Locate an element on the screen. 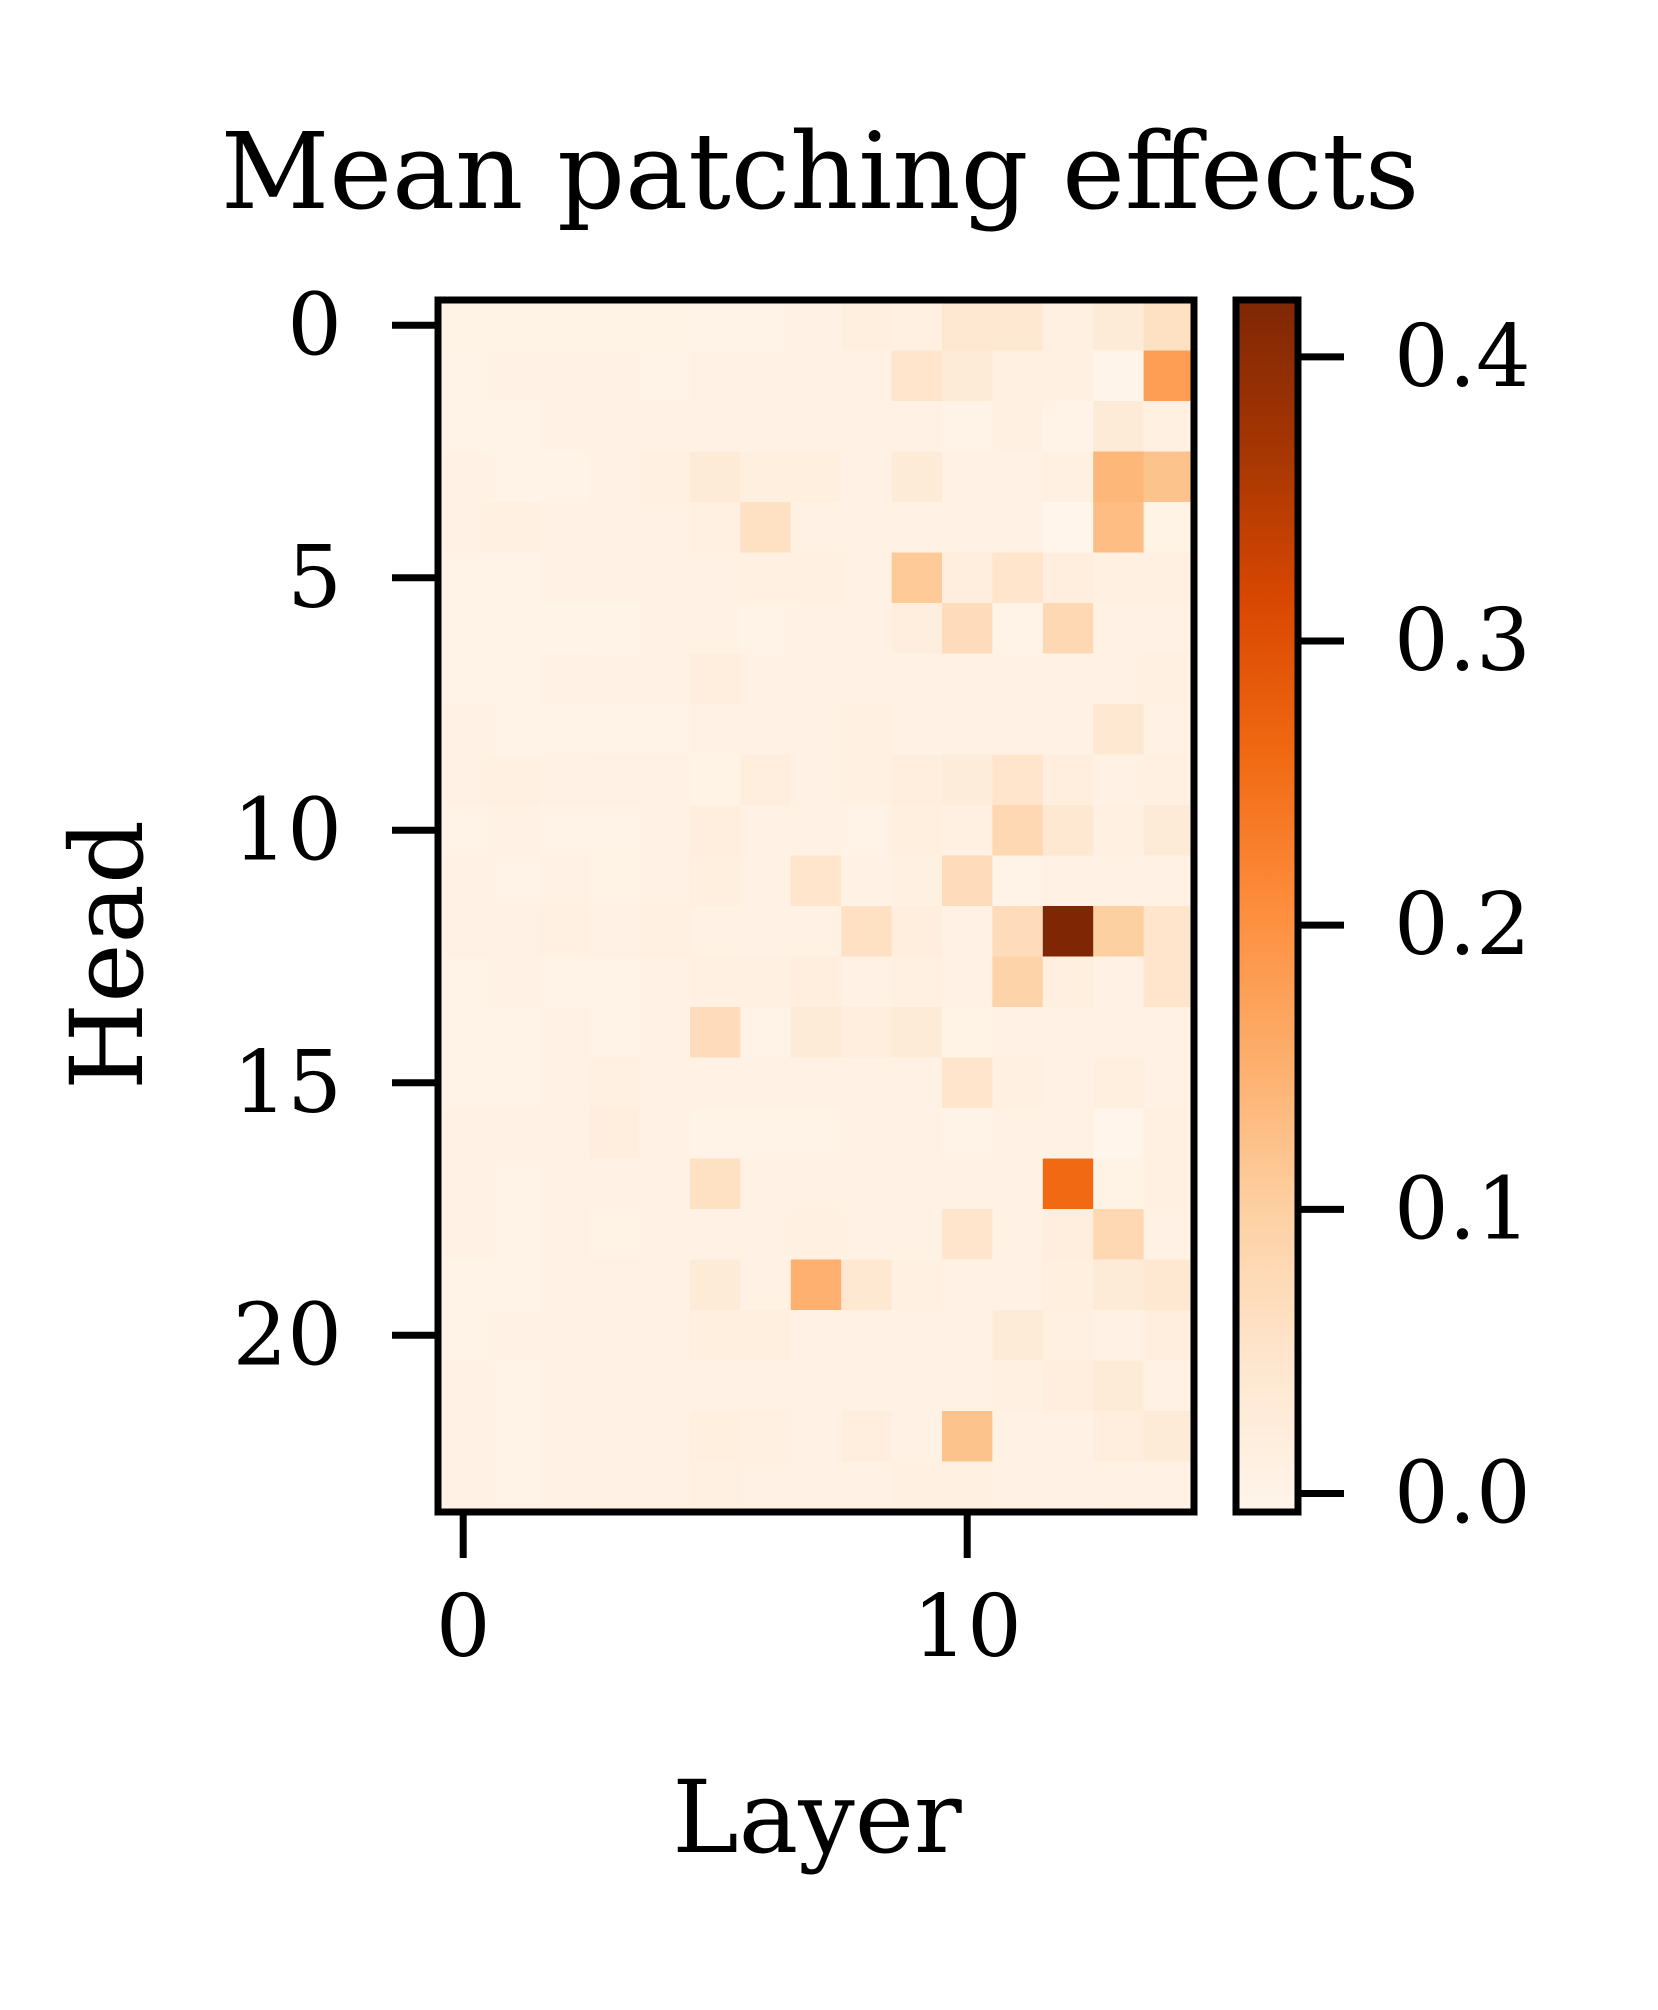 The image size is (1658, 2010). colorbar-tick-label: 0.1 is located at coordinates (1462, 1209).